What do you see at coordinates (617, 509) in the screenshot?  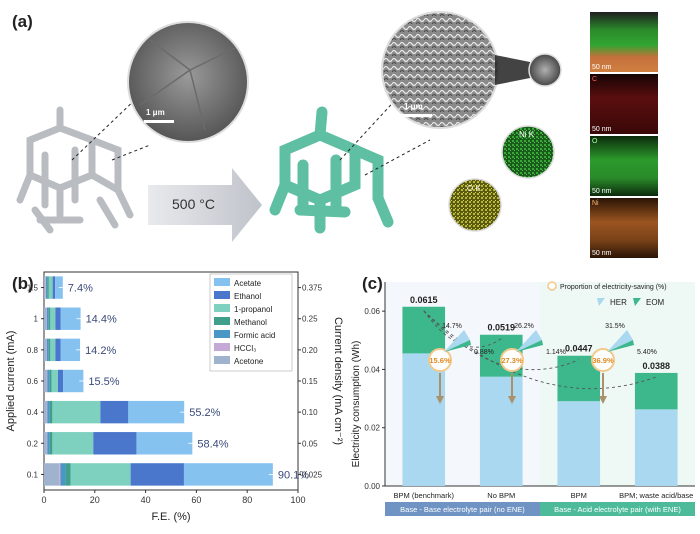 I see `group-label-right: Base - Acid electrolyte pair (with ENE)` at bounding box center [617, 509].